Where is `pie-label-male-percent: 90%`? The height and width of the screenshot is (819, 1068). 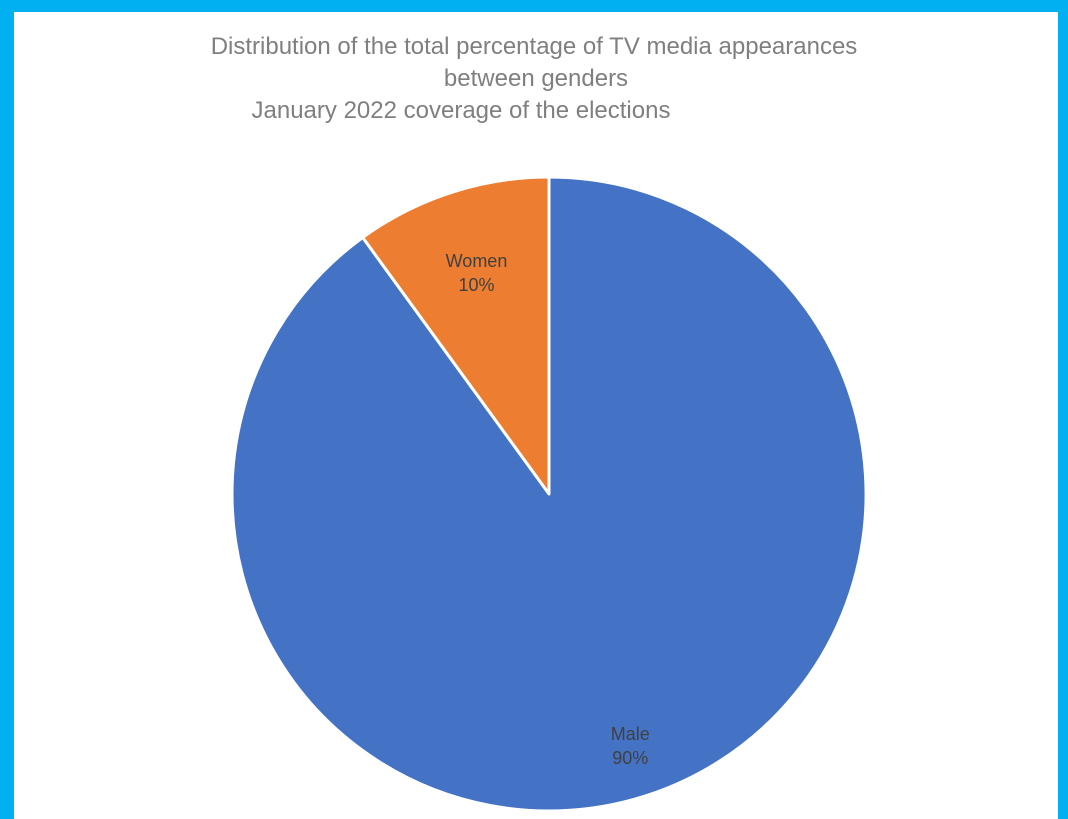
pie-label-male-percent: 90% is located at coordinates (630, 758).